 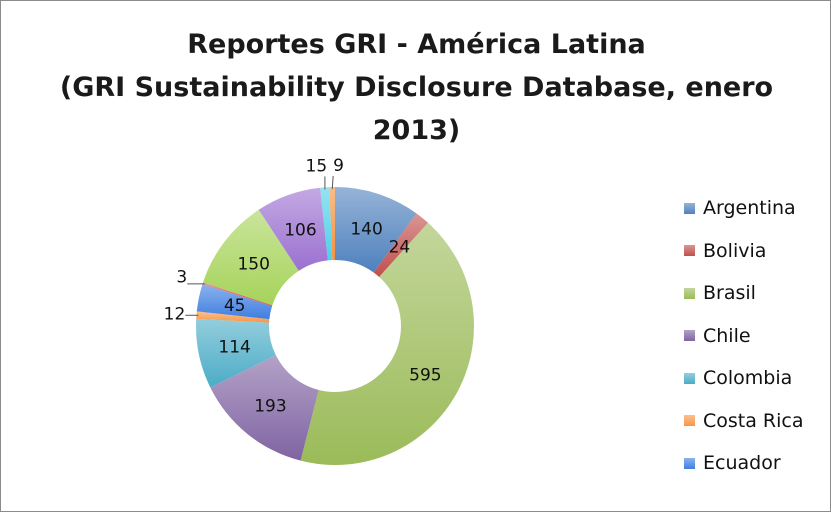 What do you see at coordinates (416, 130) in the screenshot?
I see `title-line-3: 2013)` at bounding box center [416, 130].